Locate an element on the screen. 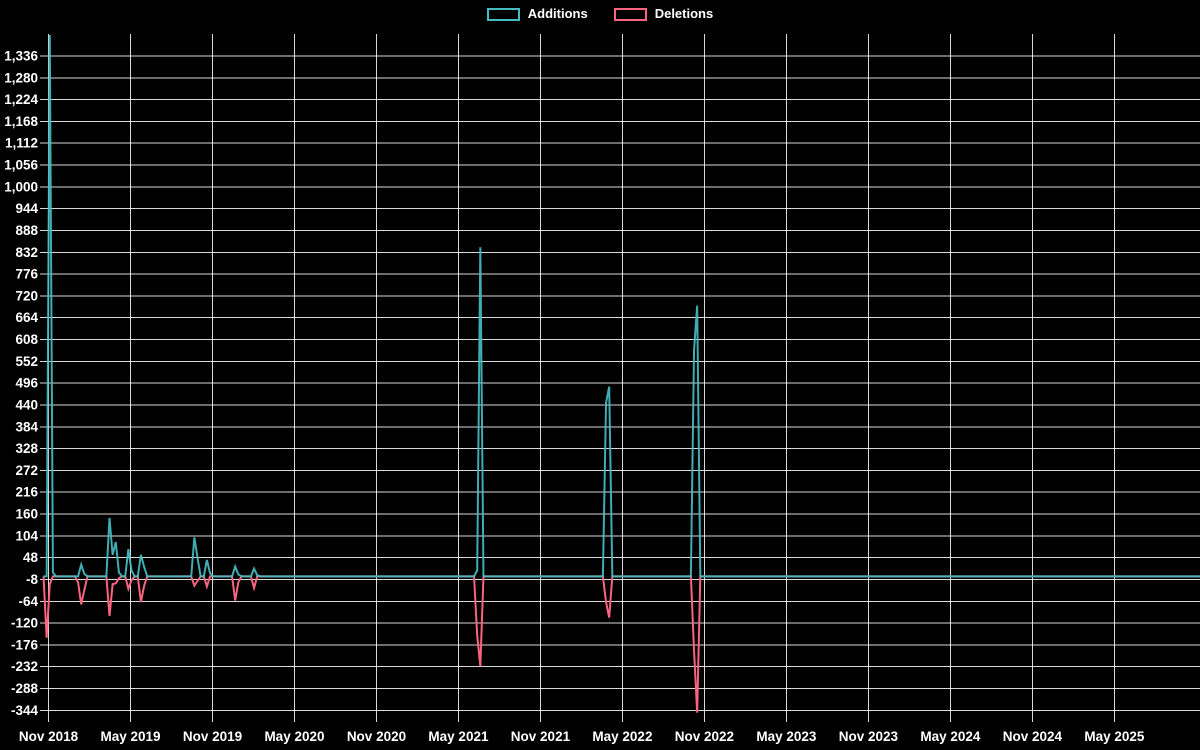 Image resolution: width=1200 pixels, height=750 pixels. x-tick-label: May 2023 is located at coordinates (786, 736).